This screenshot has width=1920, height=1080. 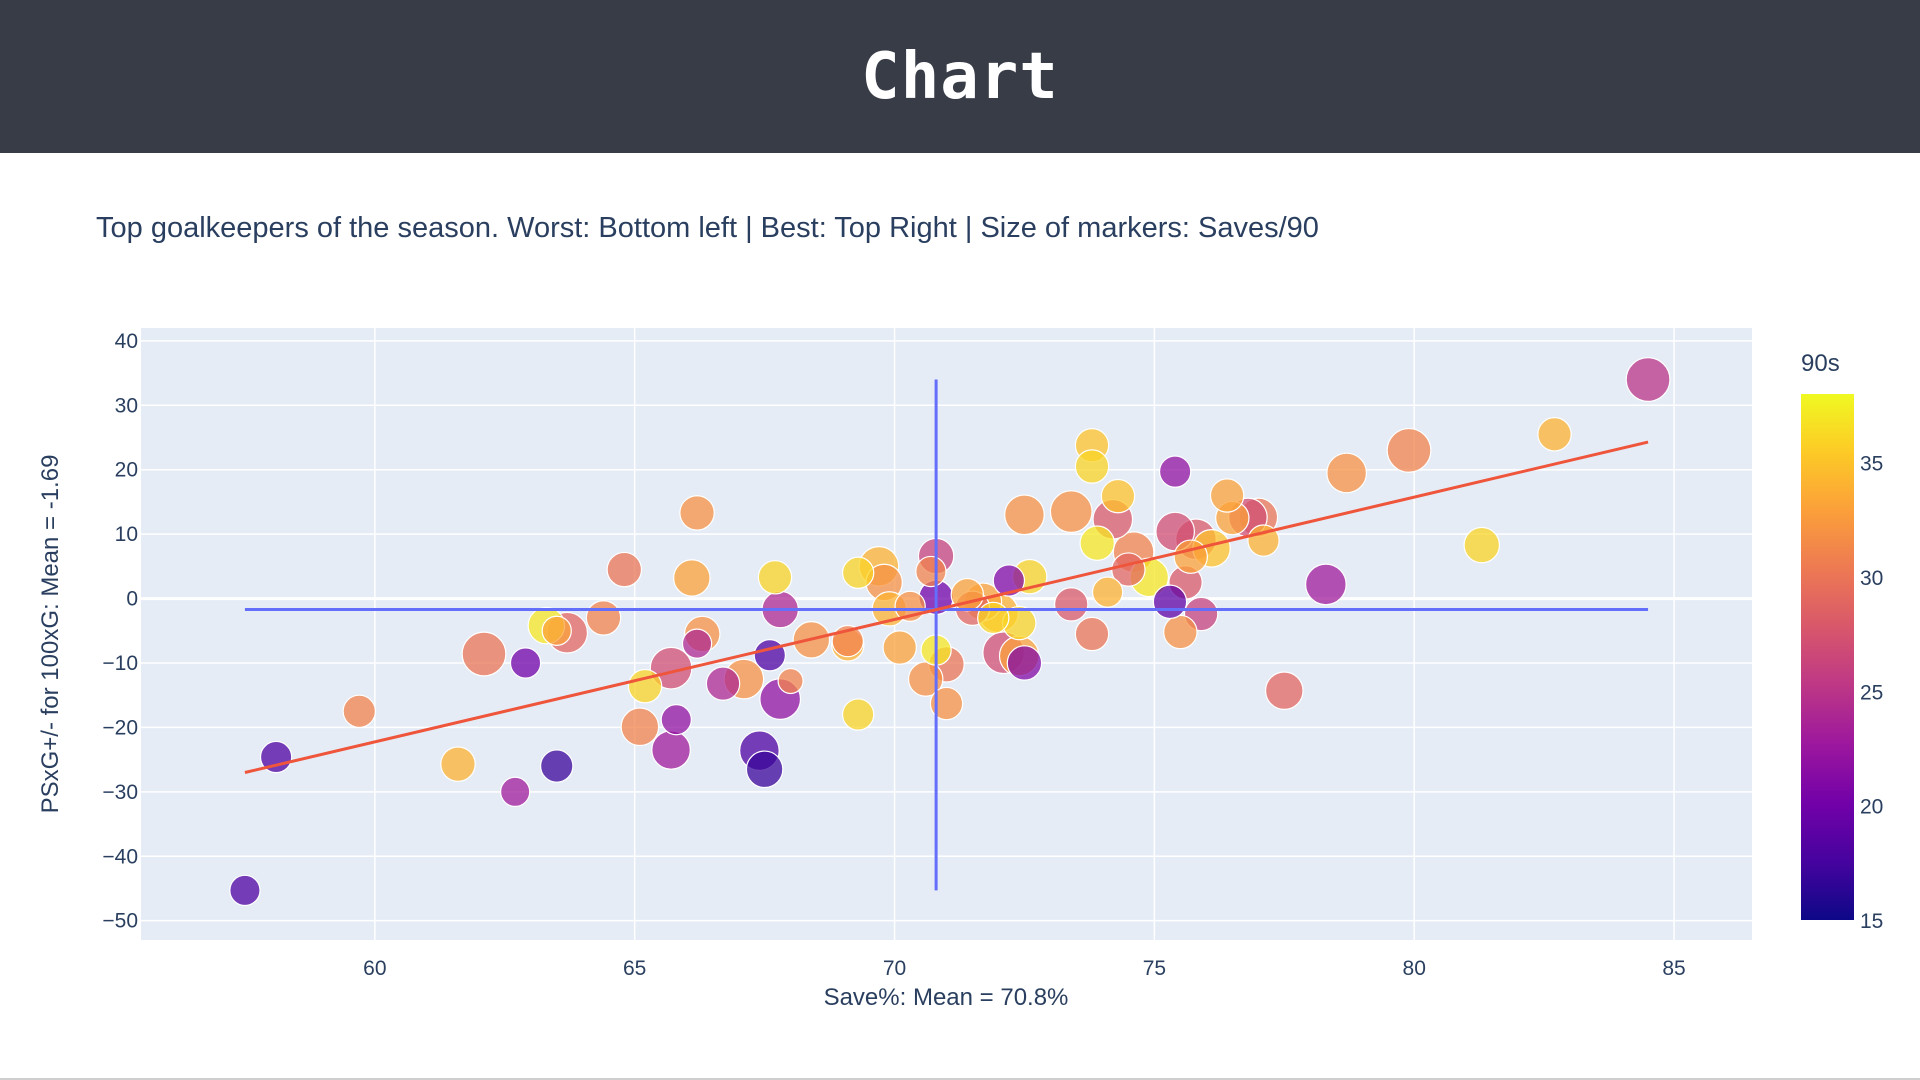 What do you see at coordinates (960, 1079) in the screenshot?
I see `bottom-border` at bounding box center [960, 1079].